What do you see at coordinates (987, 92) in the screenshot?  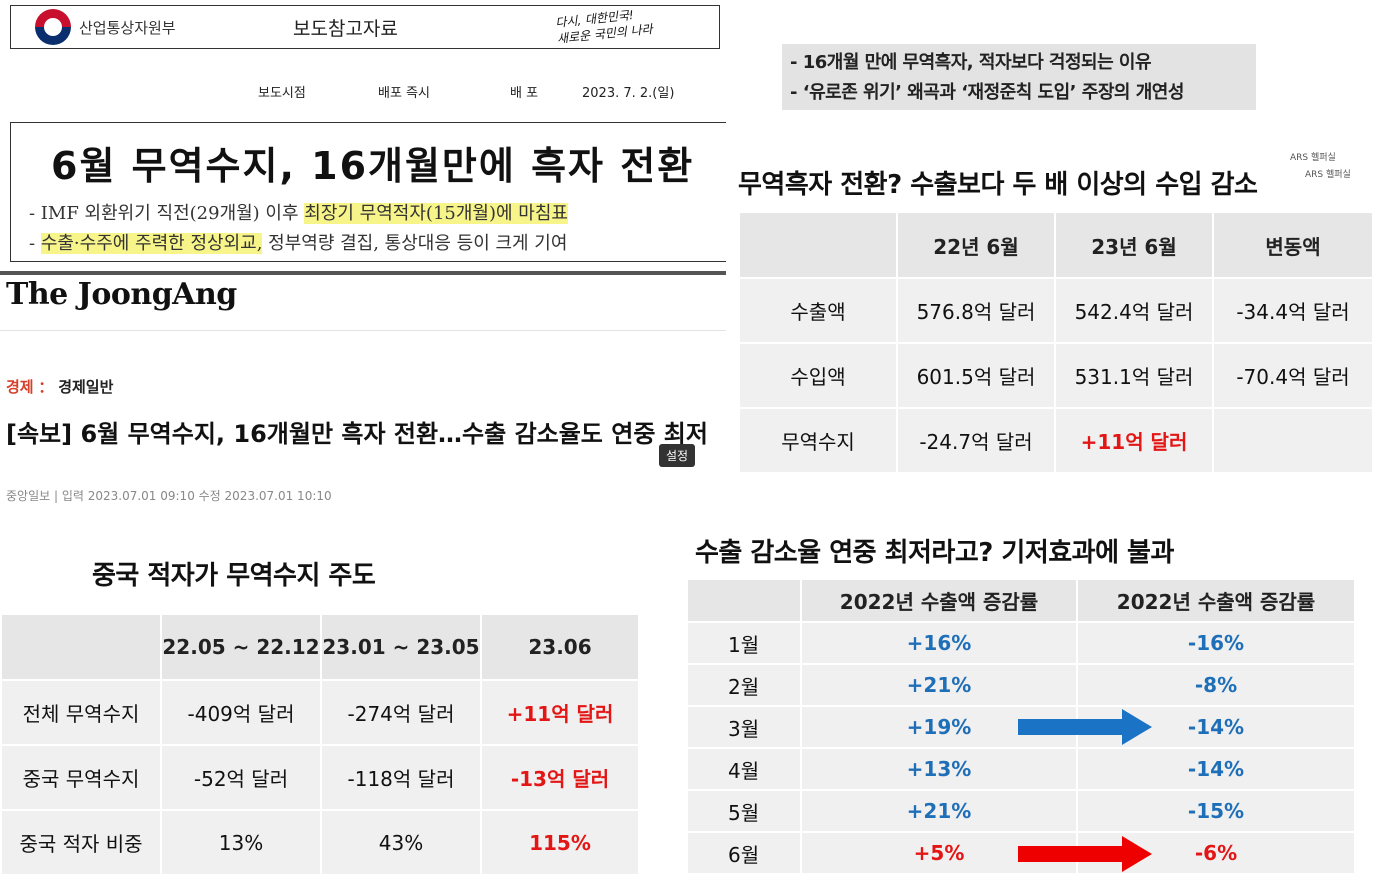 I see `caption-line-2: - ‘유로존 위기’ 왜곡과 ‘재정준칙 도입’ 주장의 개연성` at bounding box center [987, 92].